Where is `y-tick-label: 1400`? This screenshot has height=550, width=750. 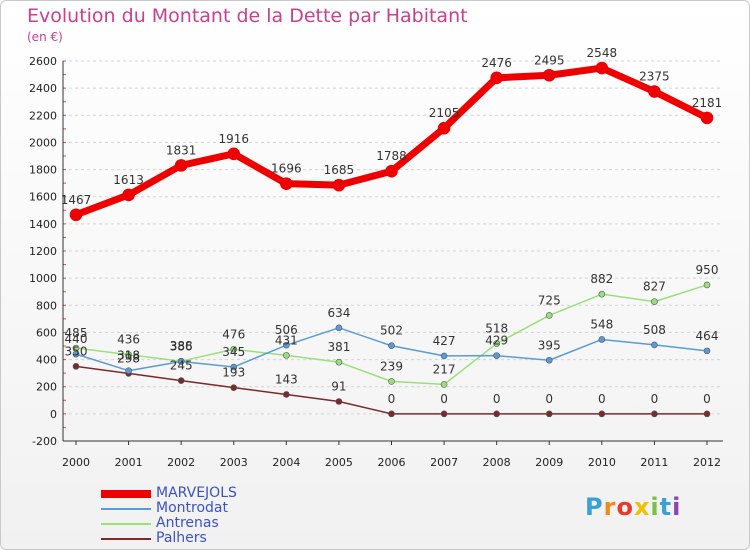 y-tick-label: 1400 is located at coordinates (43, 224).